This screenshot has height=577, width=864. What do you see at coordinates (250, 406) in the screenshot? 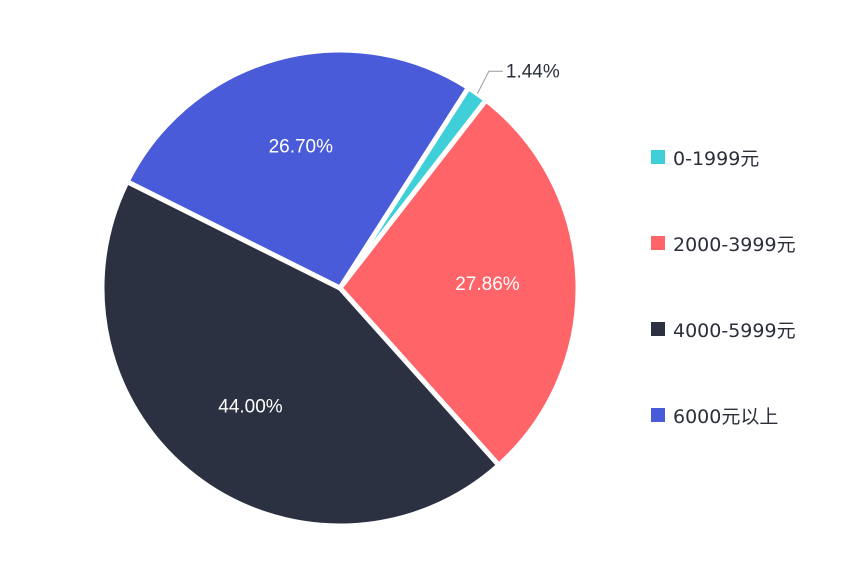
I see `data-label-4000-5999: 44.00%` at bounding box center [250, 406].